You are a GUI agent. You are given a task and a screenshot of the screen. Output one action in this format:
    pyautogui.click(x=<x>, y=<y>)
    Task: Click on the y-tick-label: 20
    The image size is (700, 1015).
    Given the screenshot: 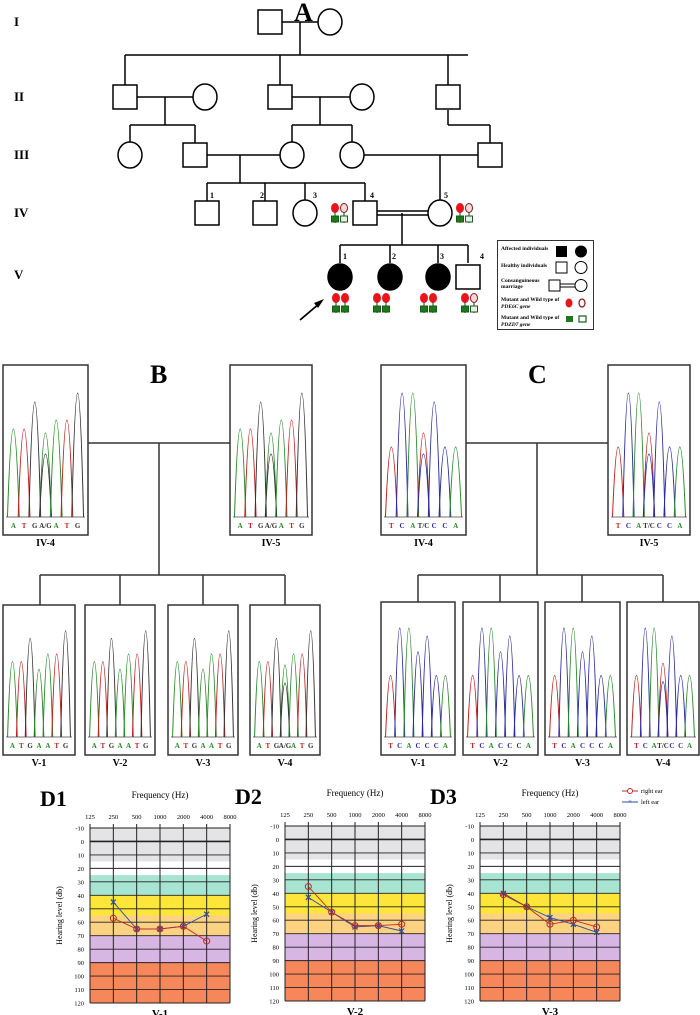 What is the action you would take?
    pyautogui.click(x=471, y=867)
    